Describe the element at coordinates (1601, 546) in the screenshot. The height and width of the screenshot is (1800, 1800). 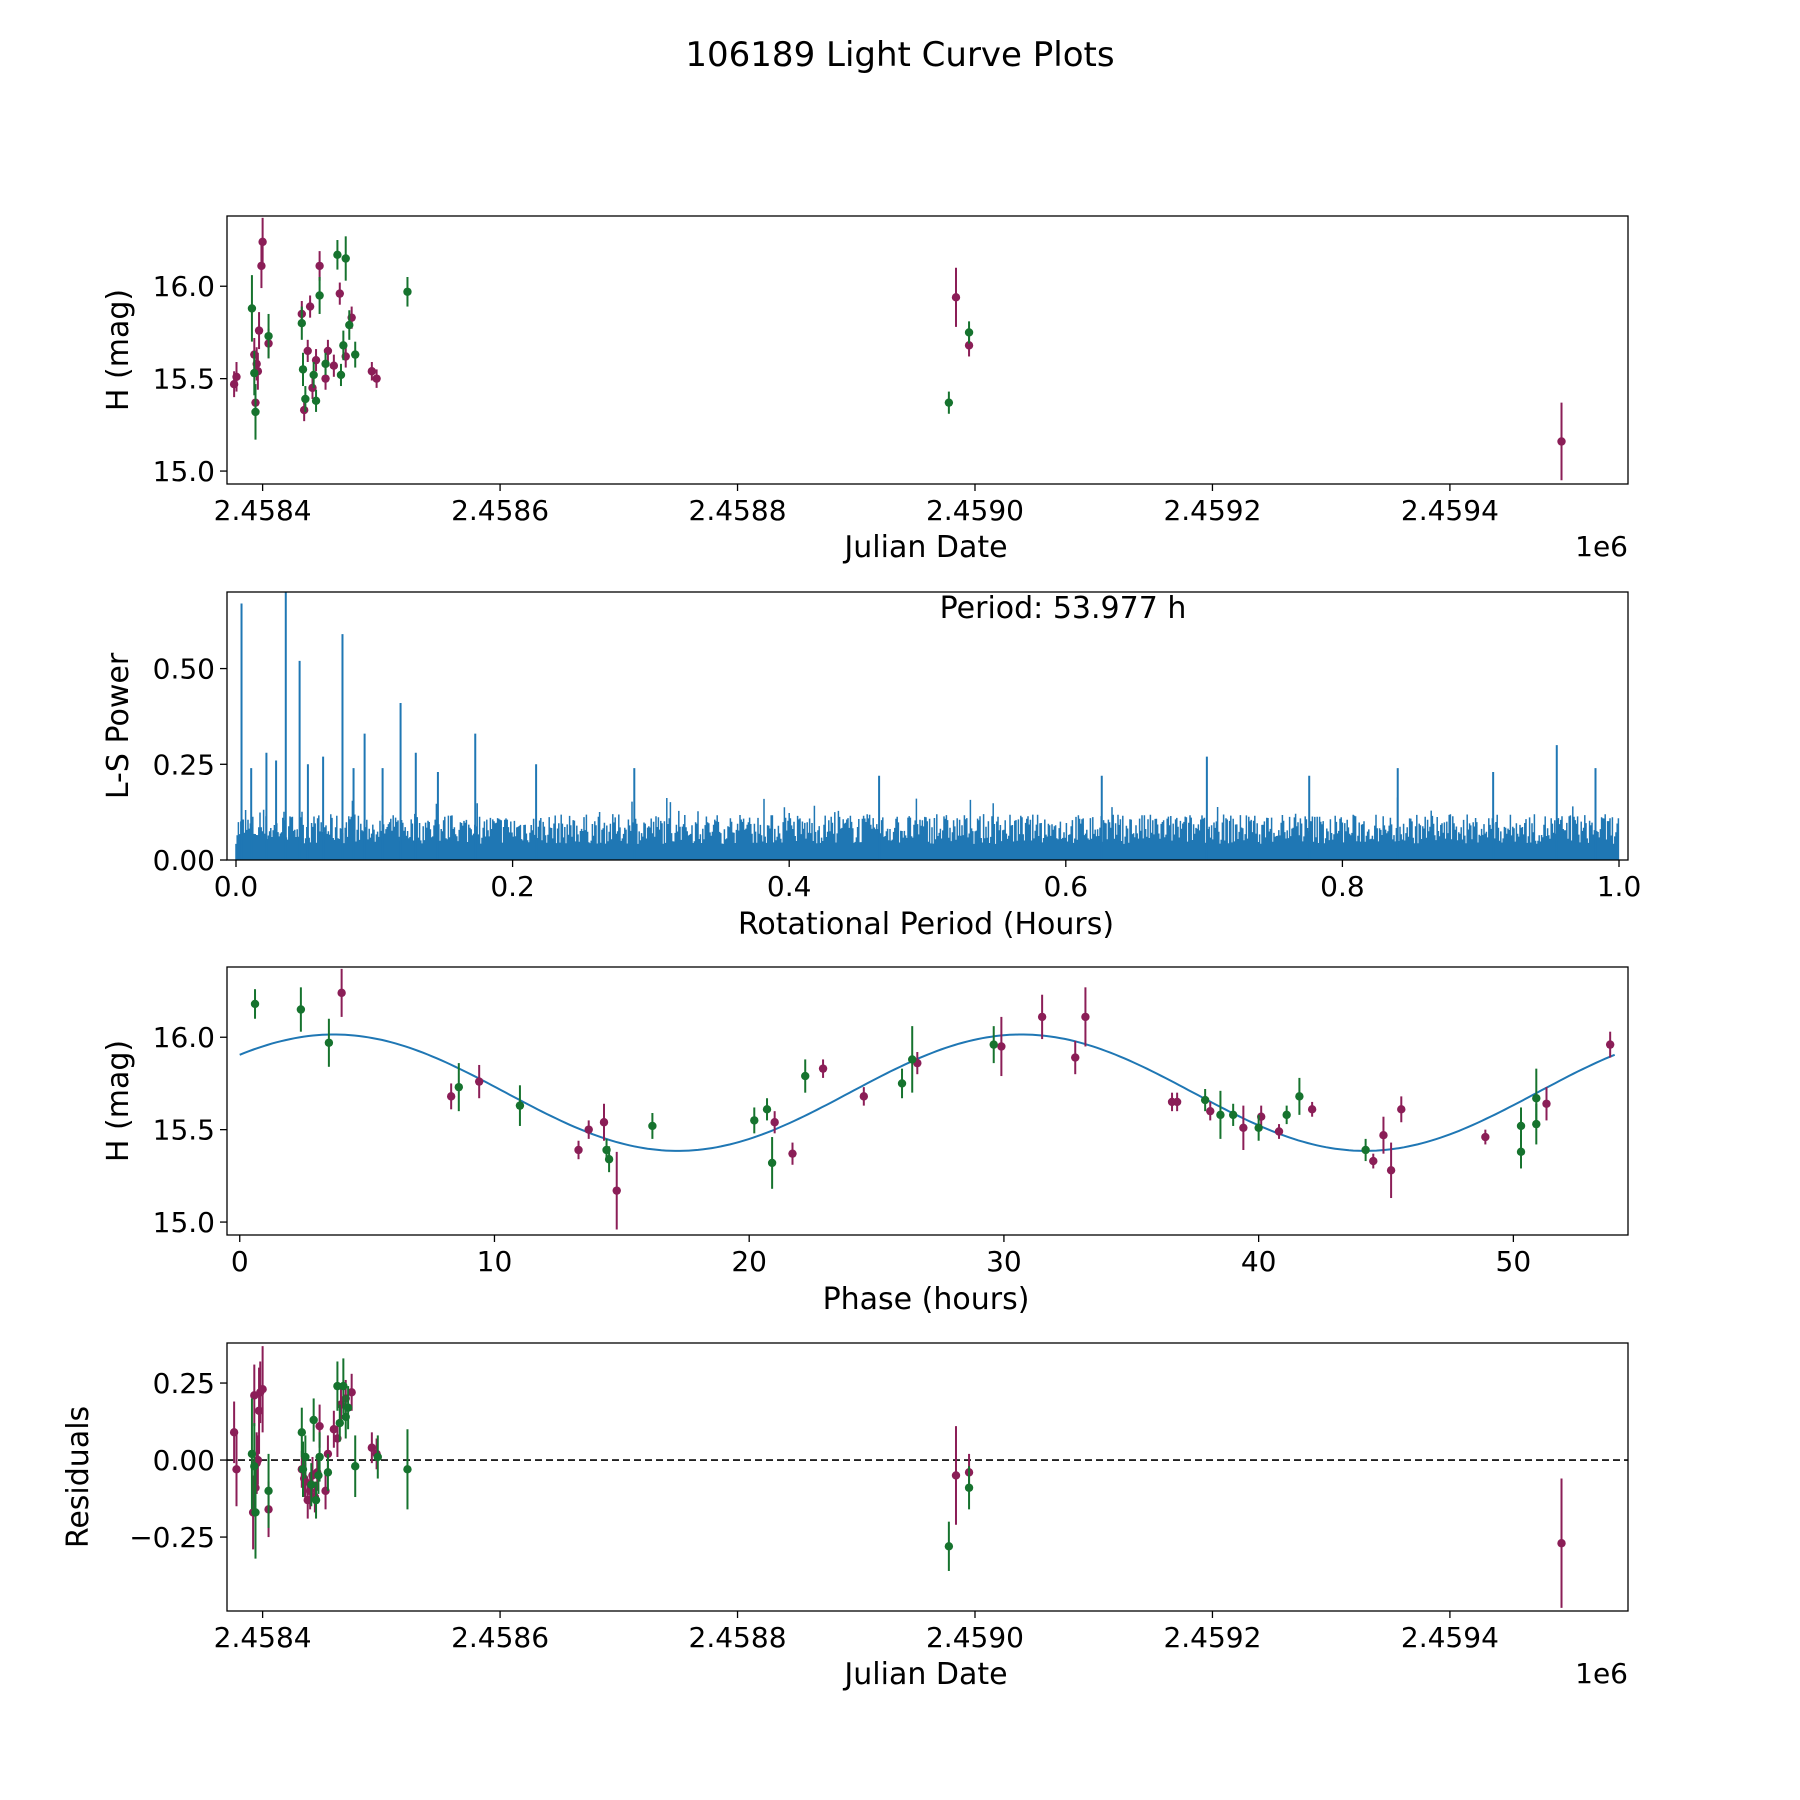
I see `lightcurve-offset-label: 1e6` at that location.